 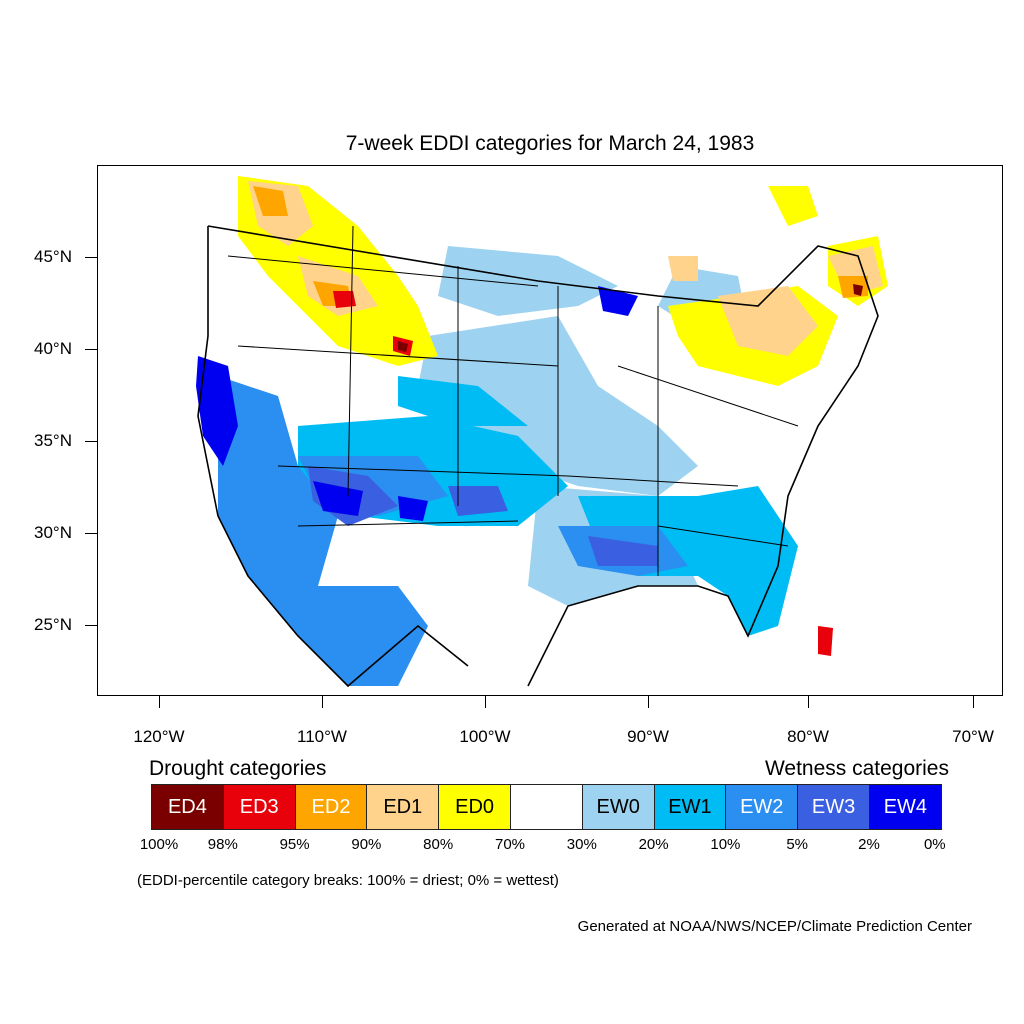 I want to click on legend-swatch-ed2: ED2, so click(x=331, y=807).